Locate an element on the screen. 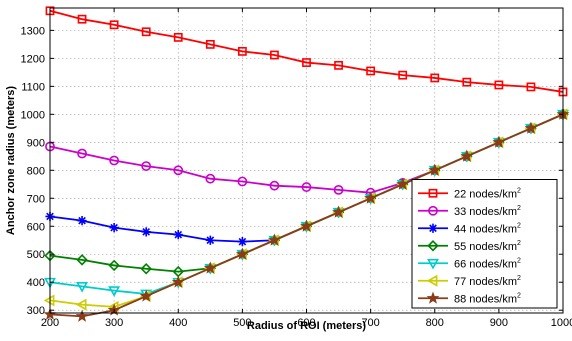 The width and height of the screenshot is (572, 341). y-tick-label: 1100 is located at coordinates (33, 87).